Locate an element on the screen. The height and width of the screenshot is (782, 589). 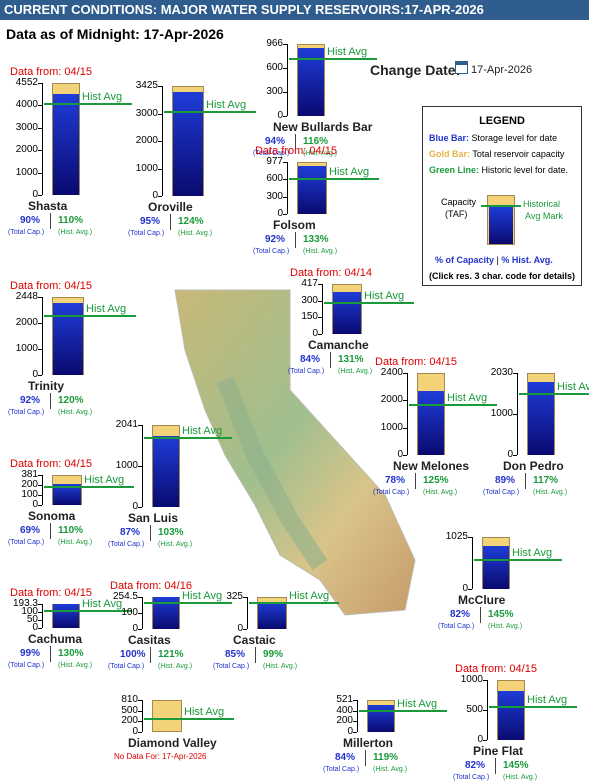
tick-label-shasta: 0 is located at coordinates (35, 194).